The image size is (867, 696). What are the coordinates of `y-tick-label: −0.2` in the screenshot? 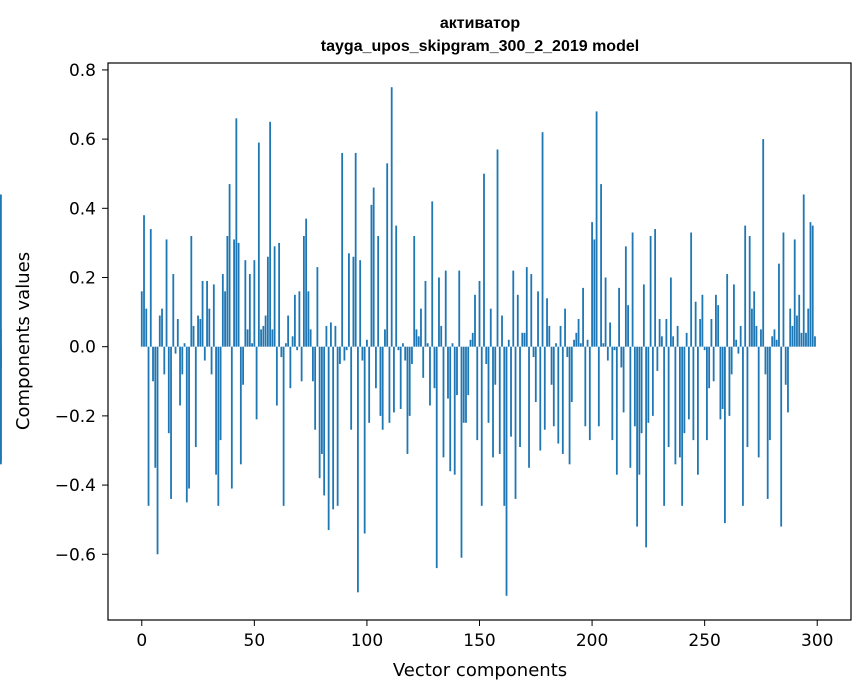 It's located at (75, 417).